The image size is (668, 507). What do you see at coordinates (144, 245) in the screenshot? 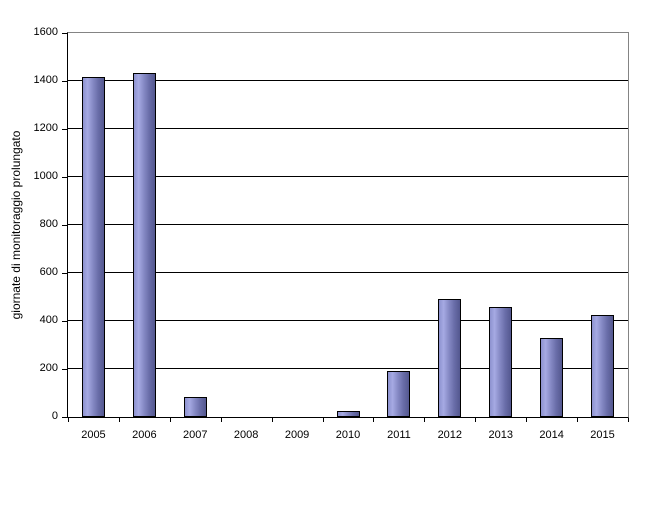
I see `bar-2006` at bounding box center [144, 245].